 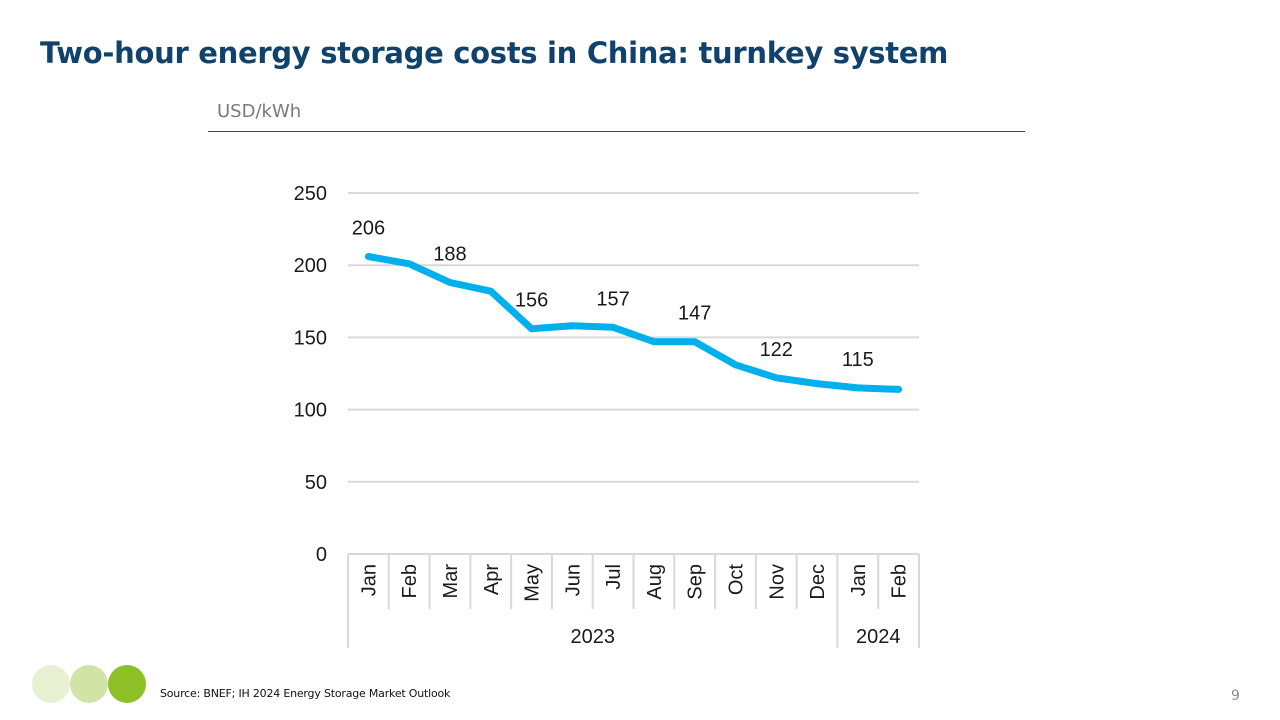 What do you see at coordinates (616, 131) in the screenshot?
I see `unit-rule-divider` at bounding box center [616, 131].